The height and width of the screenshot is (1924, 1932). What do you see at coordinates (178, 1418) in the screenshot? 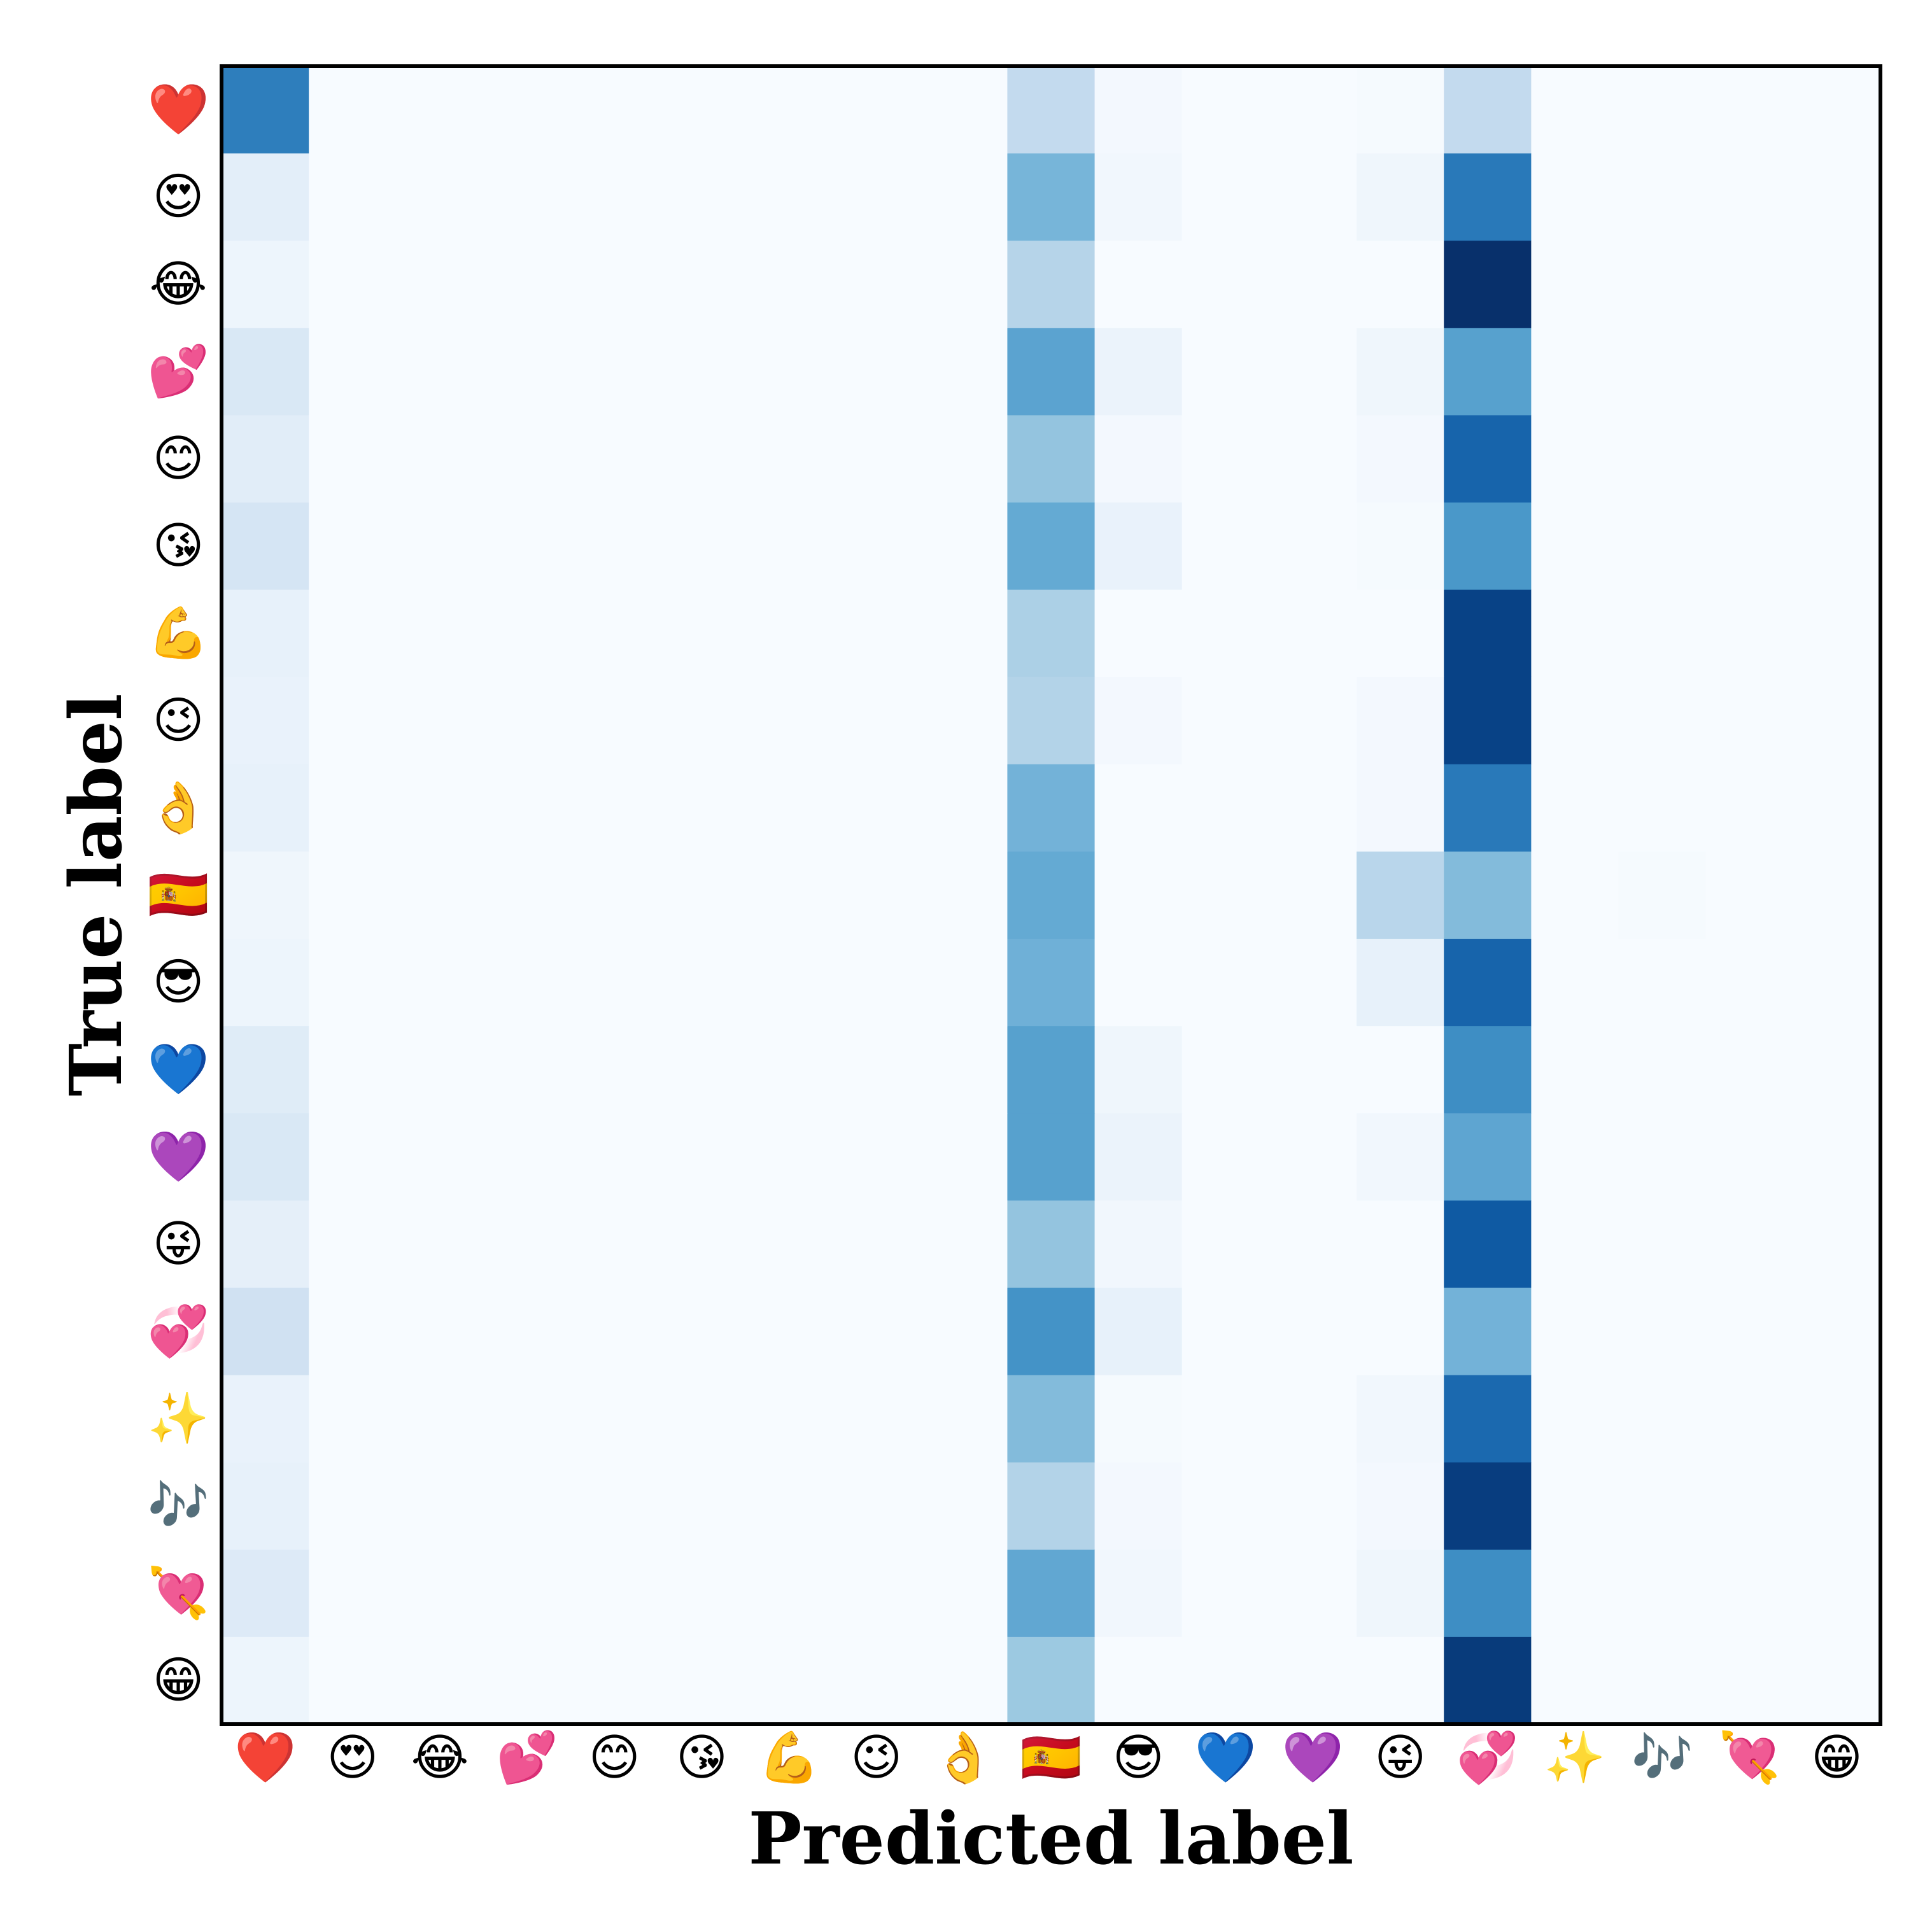
I see `y-tick-label: ✨` at bounding box center [178, 1418].